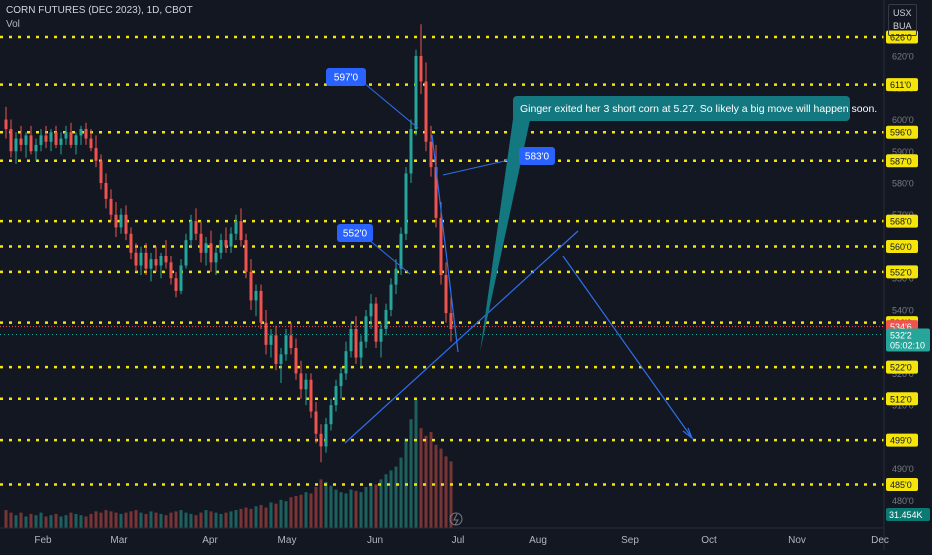  What do you see at coordinates (797, 540) in the screenshot?
I see `x-tick-label: Nov` at bounding box center [797, 540].